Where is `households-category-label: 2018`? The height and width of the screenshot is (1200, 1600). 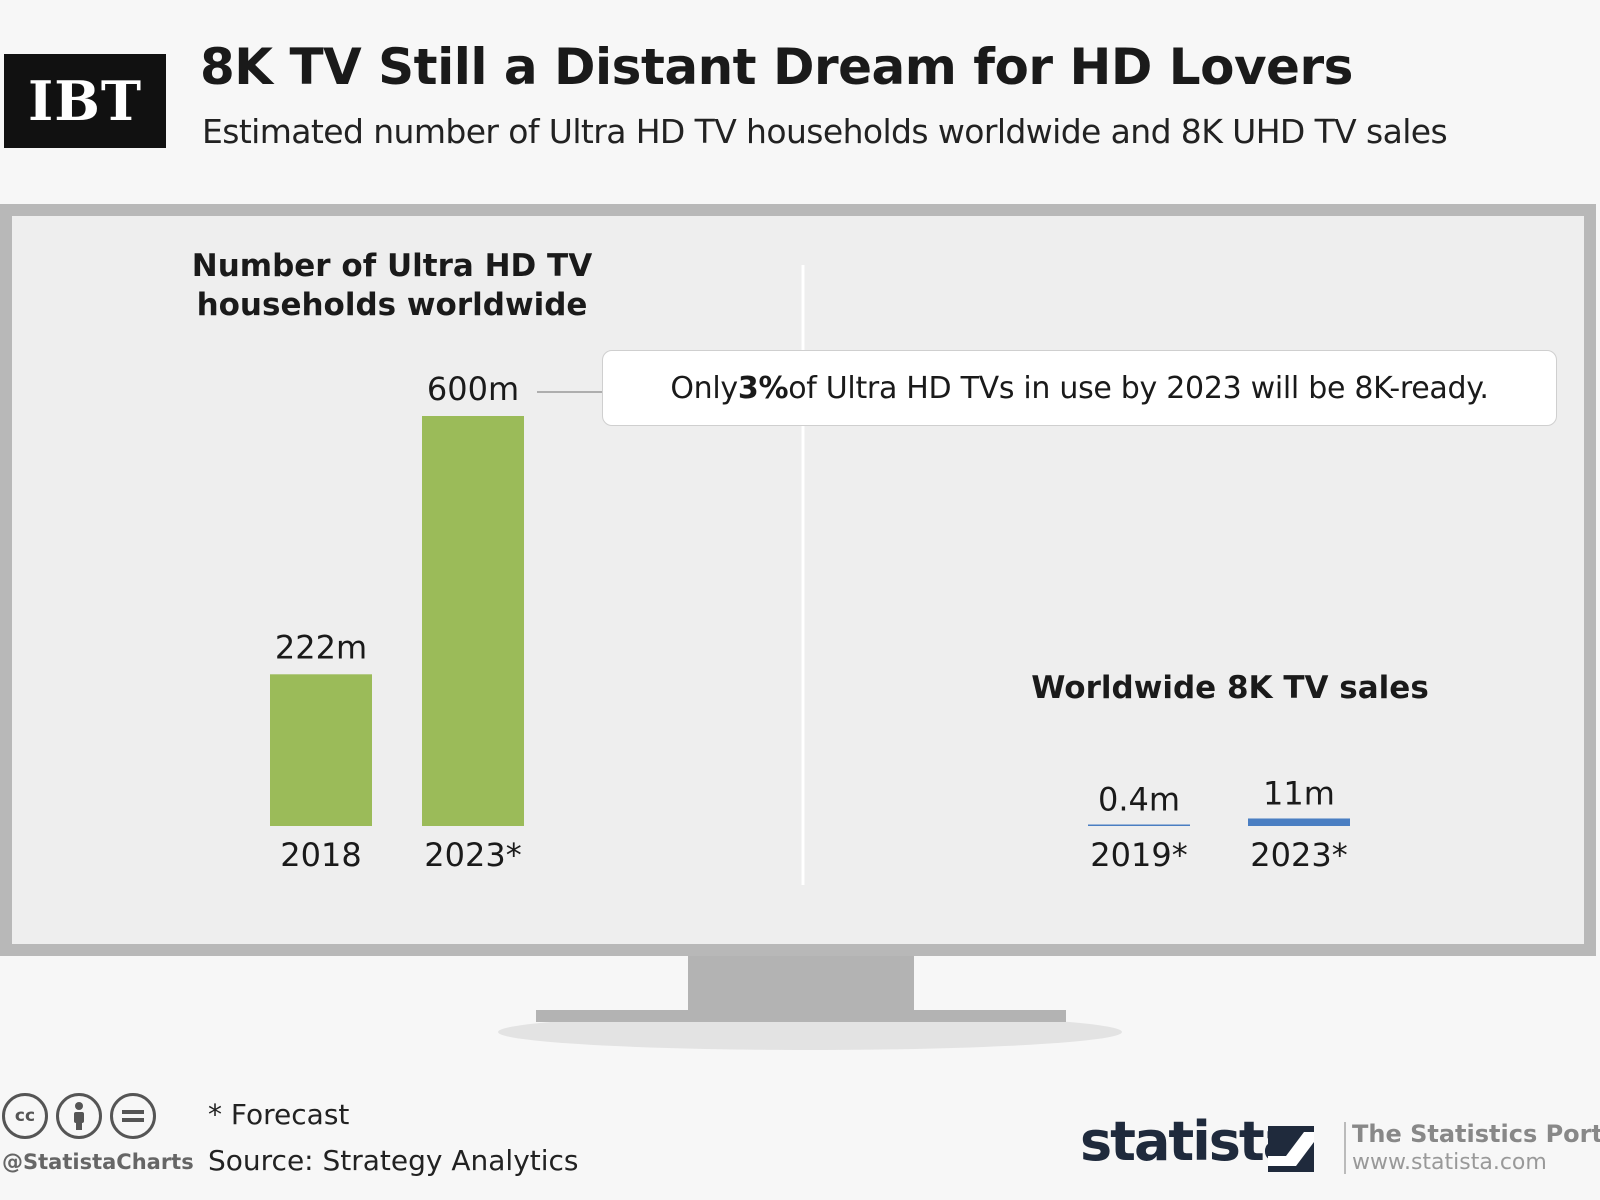
households-category-label: 2018 is located at coordinates (320, 855).